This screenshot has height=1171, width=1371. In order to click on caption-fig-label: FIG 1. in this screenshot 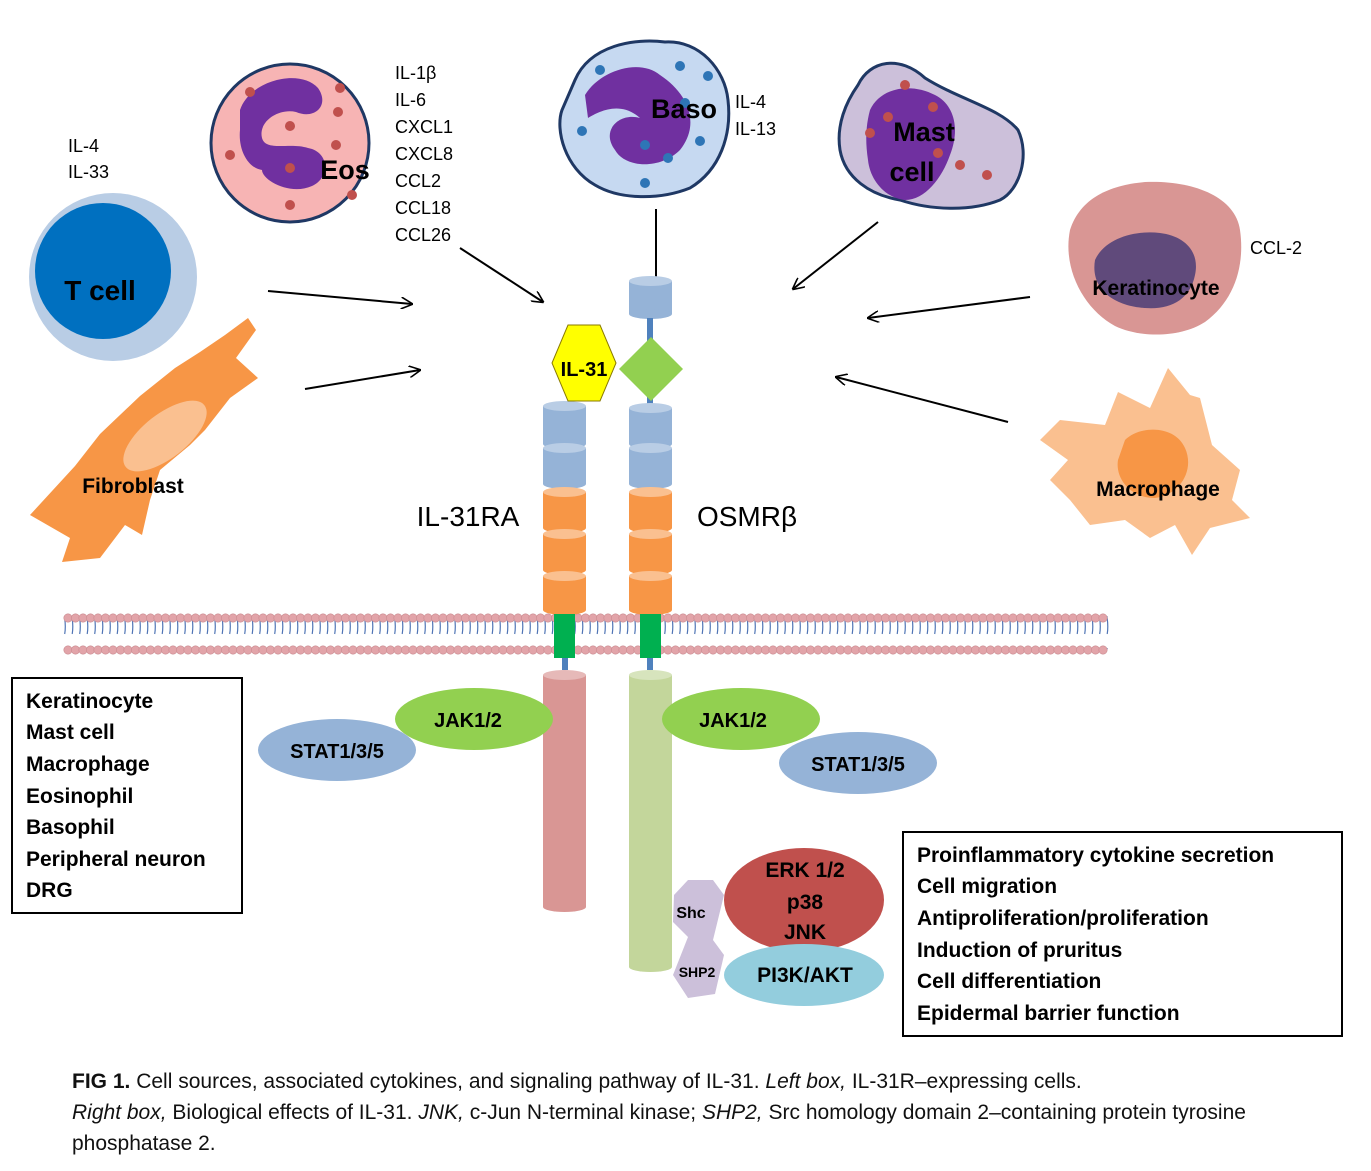, I will do `click(101, 1081)`.